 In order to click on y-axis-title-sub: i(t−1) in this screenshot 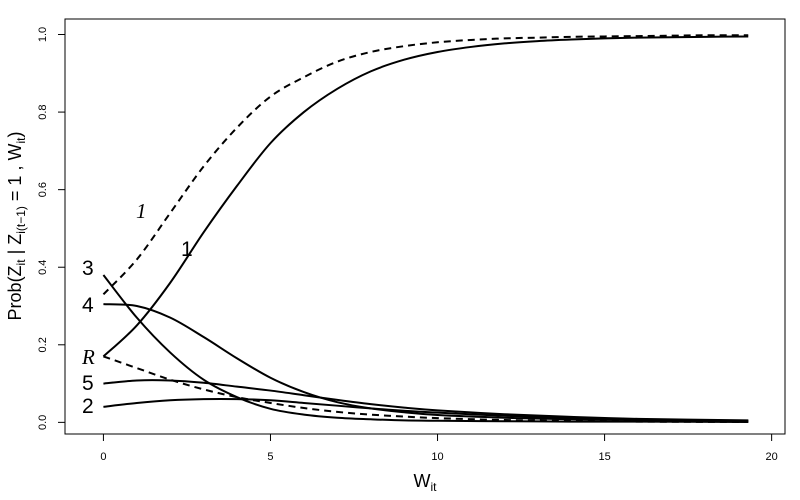, I will do `click(21, 220)`.